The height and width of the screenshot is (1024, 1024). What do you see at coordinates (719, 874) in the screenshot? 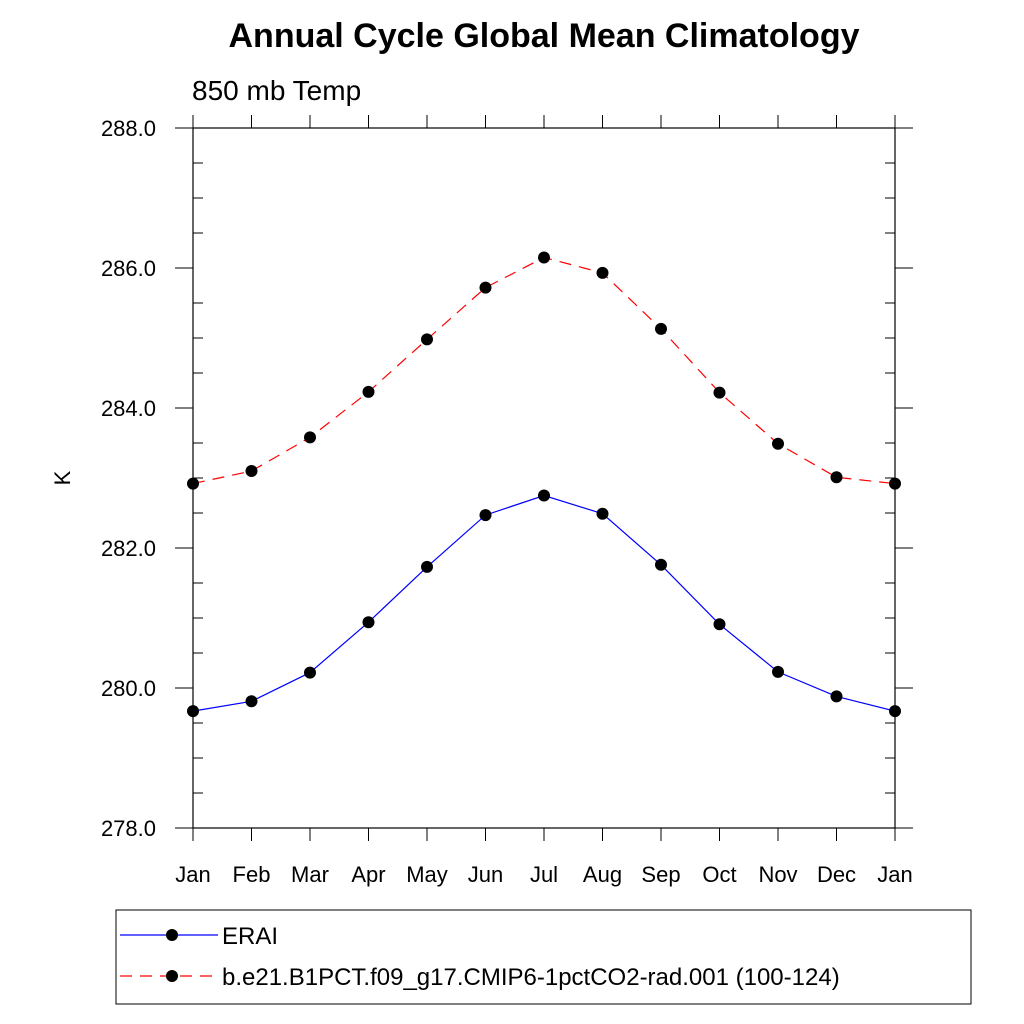
I see `x-tick-label: Oct` at bounding box center [719, 874].